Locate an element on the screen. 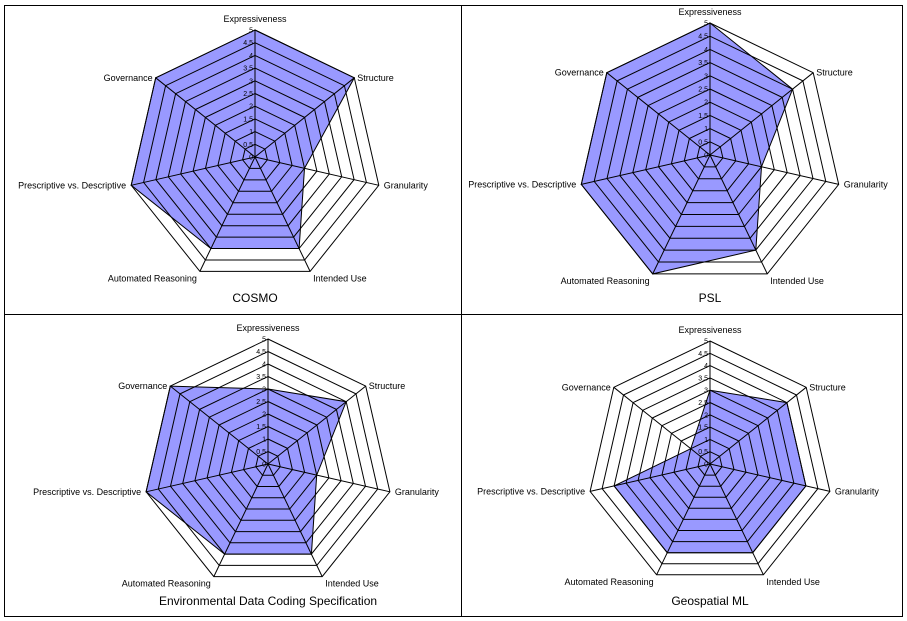 The image size is (907, 621). chart-title: COSMO is located at coordinates (254, 298).